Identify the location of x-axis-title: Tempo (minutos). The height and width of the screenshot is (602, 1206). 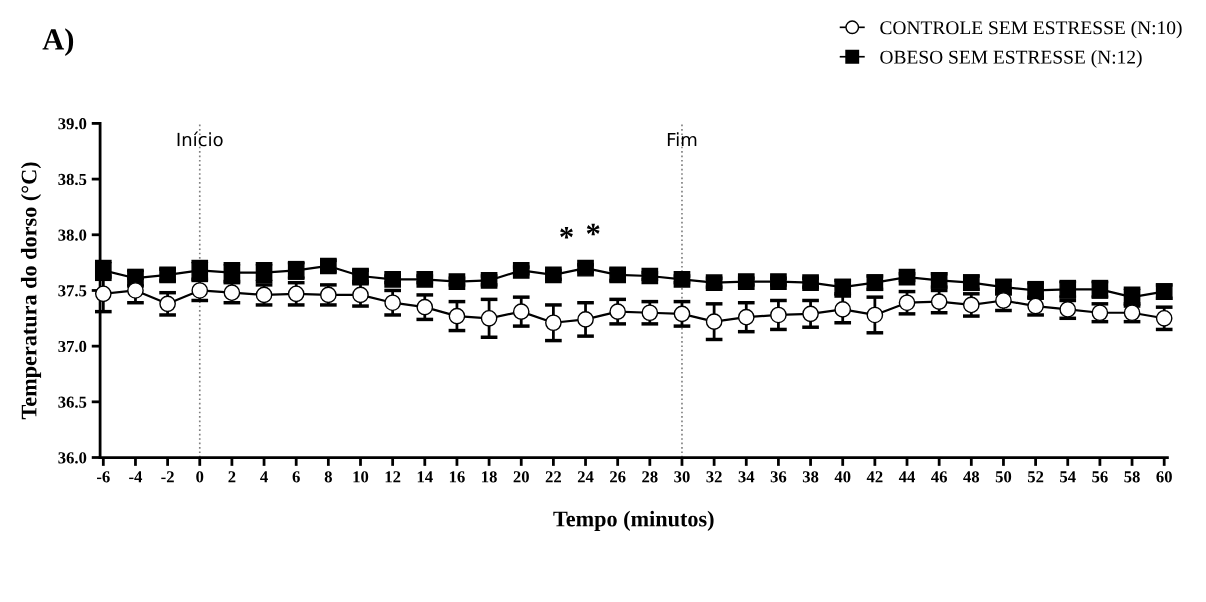
(633, 520).